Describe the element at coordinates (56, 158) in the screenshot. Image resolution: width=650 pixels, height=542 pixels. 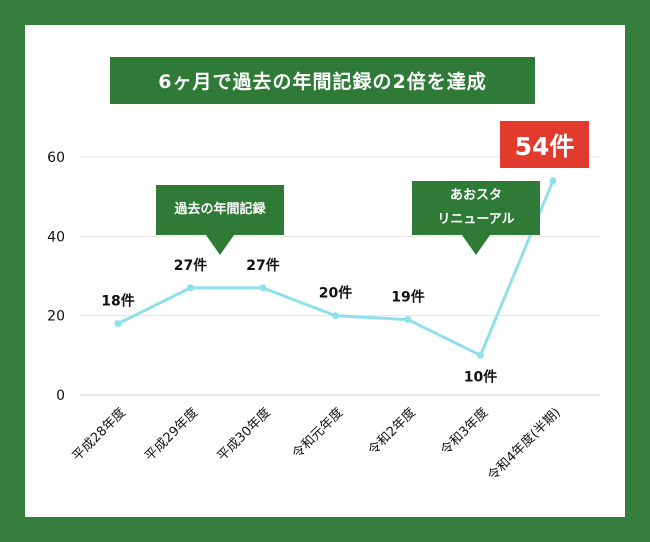
I see `y-tick-label: 60` at that location.